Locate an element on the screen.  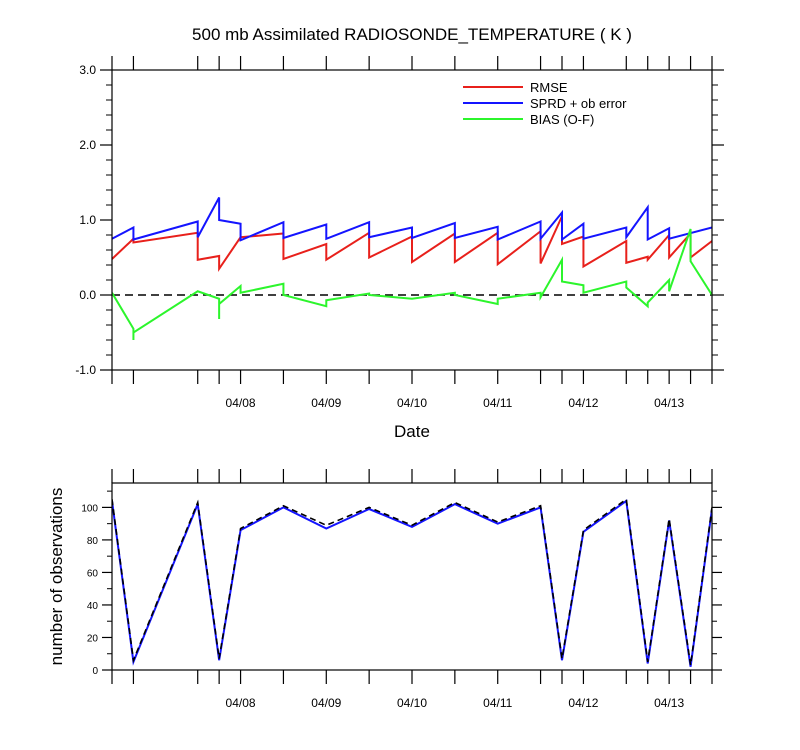
y-tick-label: 0.0 is located at coordinates (87, 295).